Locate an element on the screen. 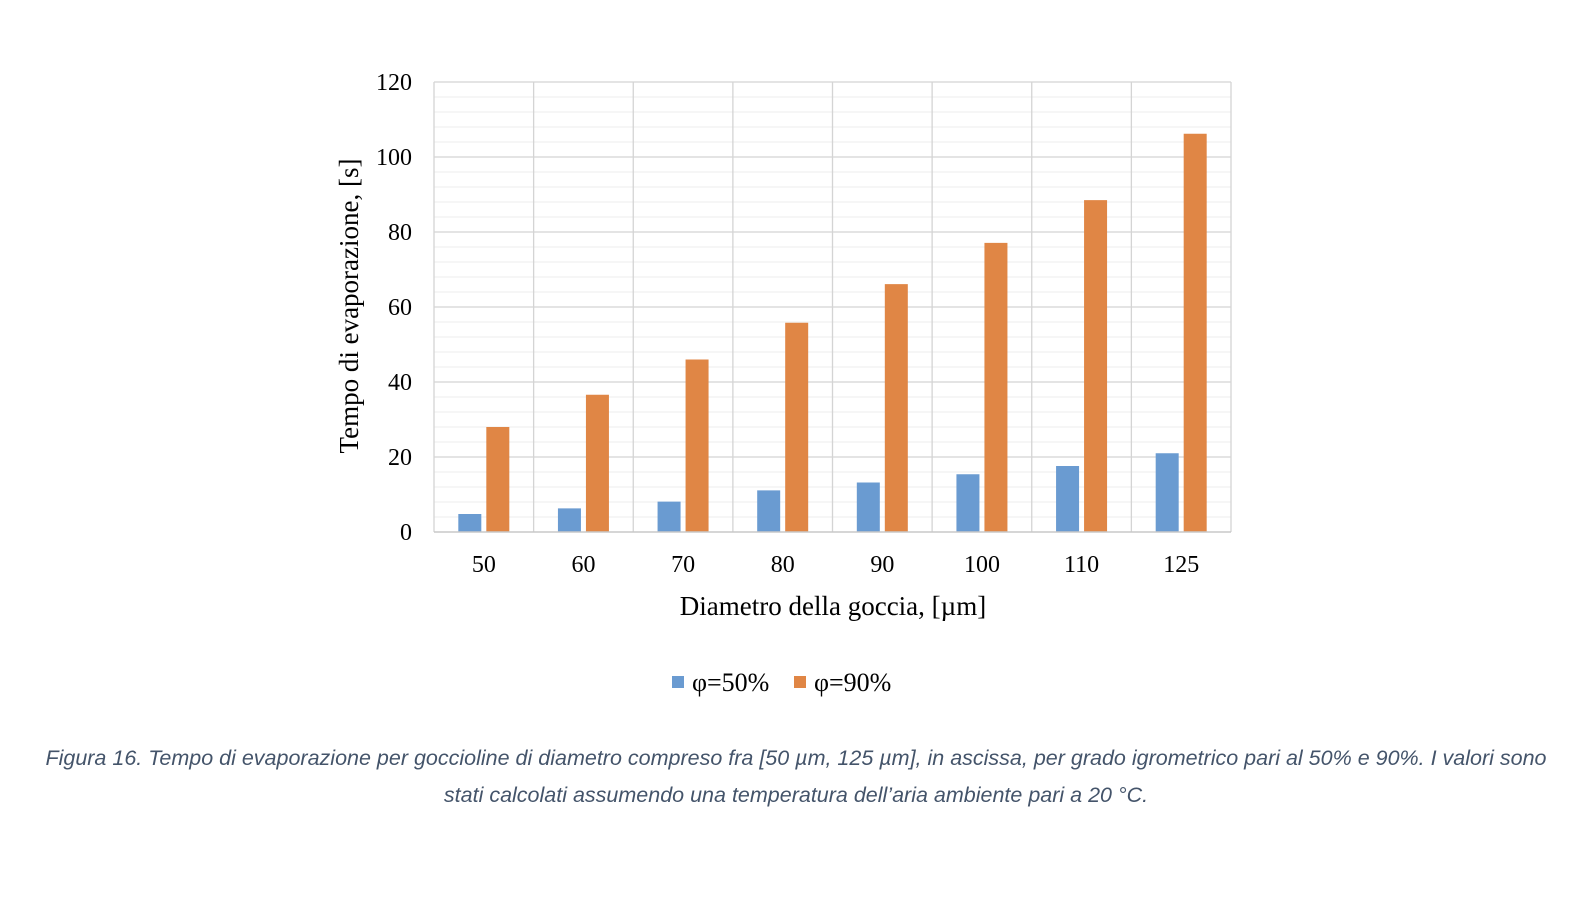  legend-swatch-phi50 is located at coordinates (678, 682).